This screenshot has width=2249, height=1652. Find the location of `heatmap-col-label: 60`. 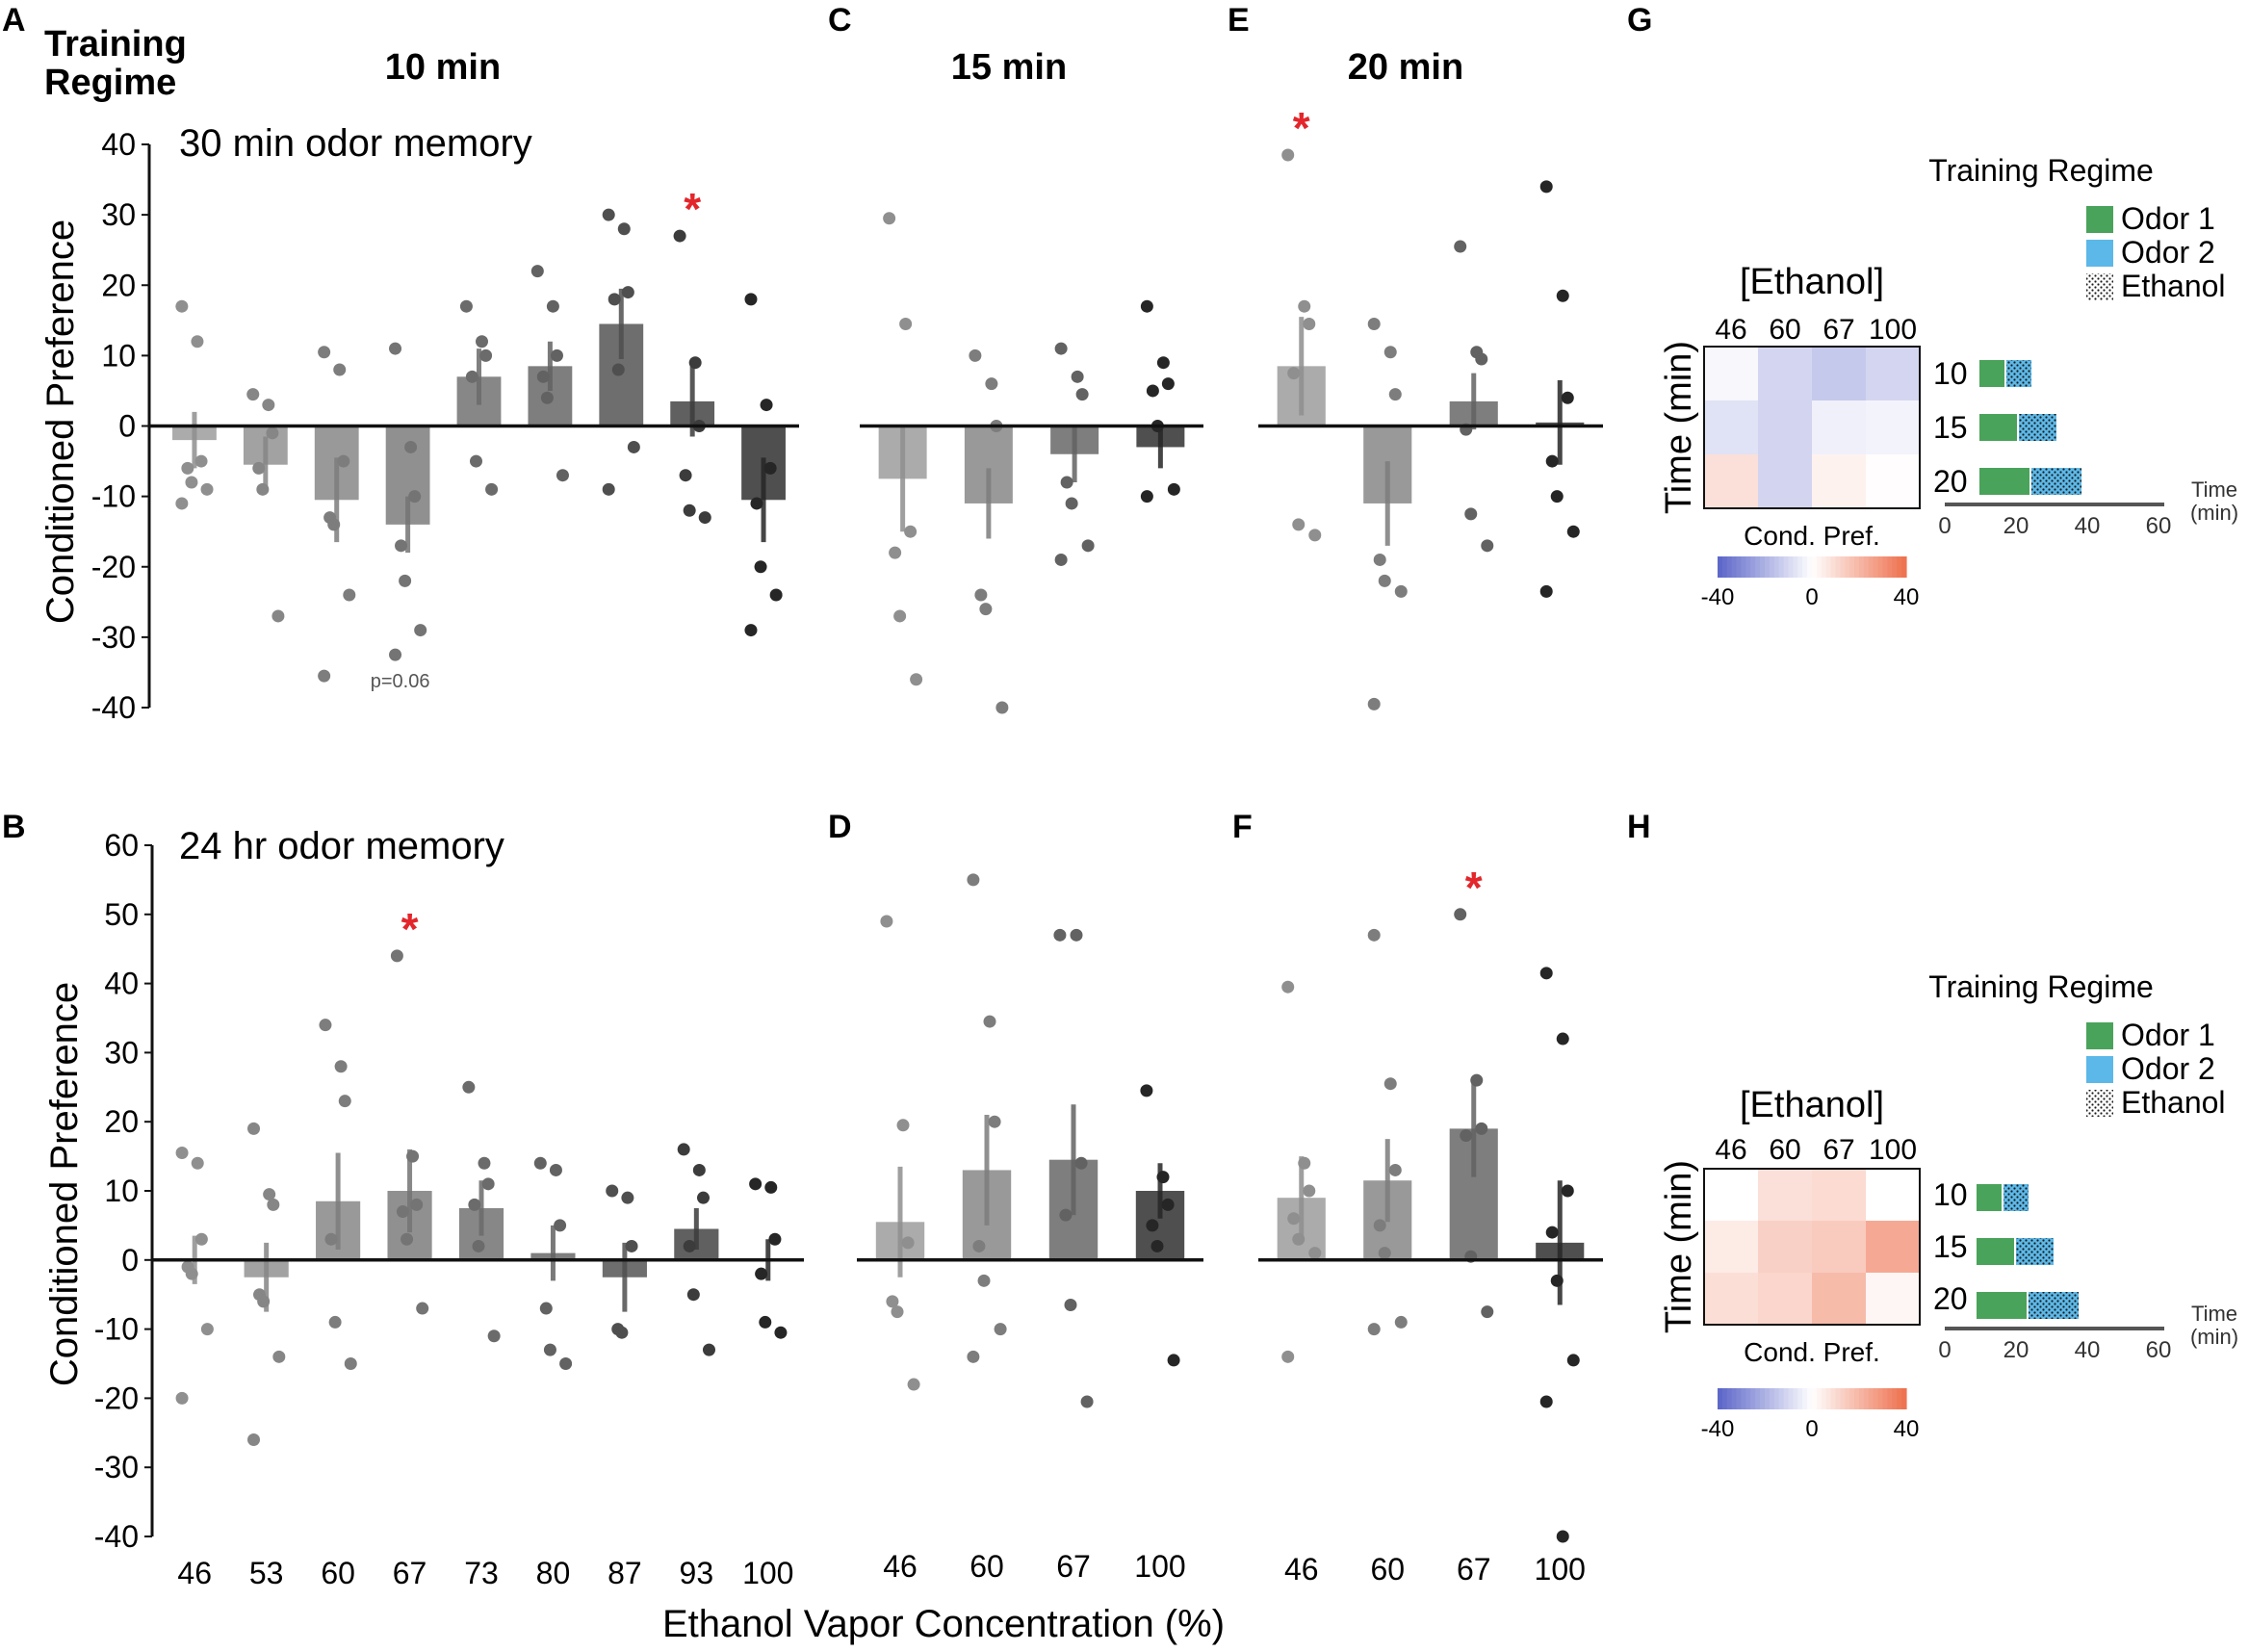

heatmap-col-label: 60 is located at coordinates (1784, 330).